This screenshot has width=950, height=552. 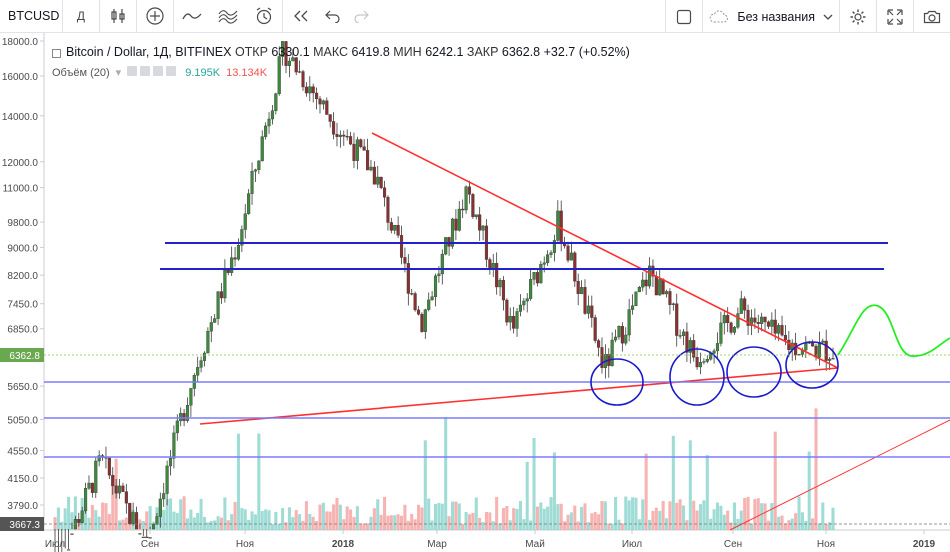 I want to click on chevron-down-icon, so click(x=828, y=17).